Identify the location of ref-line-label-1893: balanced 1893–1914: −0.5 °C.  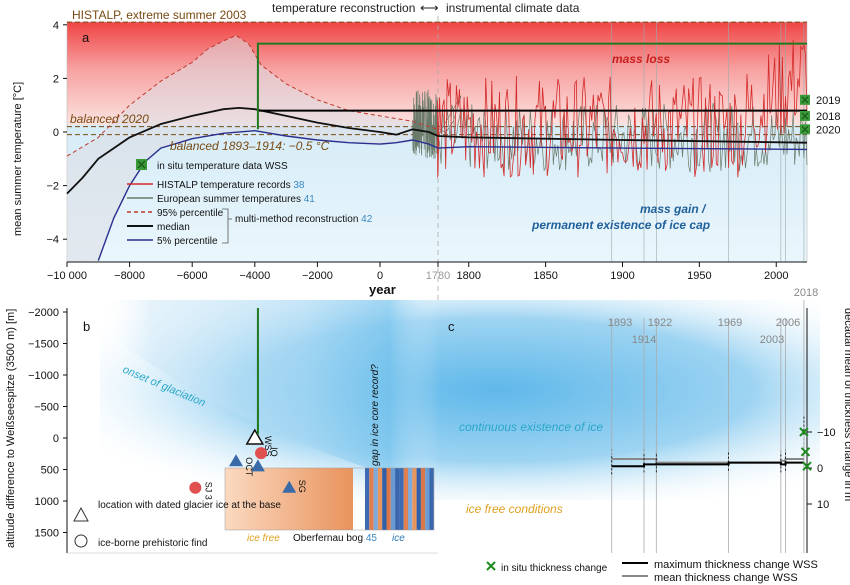
(250, 146).